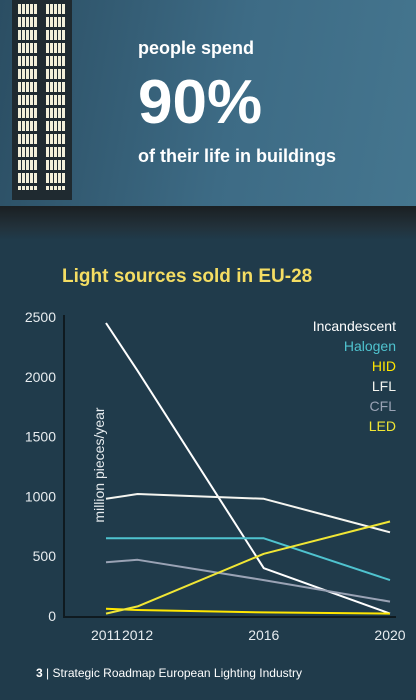 The height and width of the screenshot is (700, 416). What do you see at coordinates (263, 635) in the screenshot?
I see `x-tick-label: 2016` at bounding box center [263, 635].